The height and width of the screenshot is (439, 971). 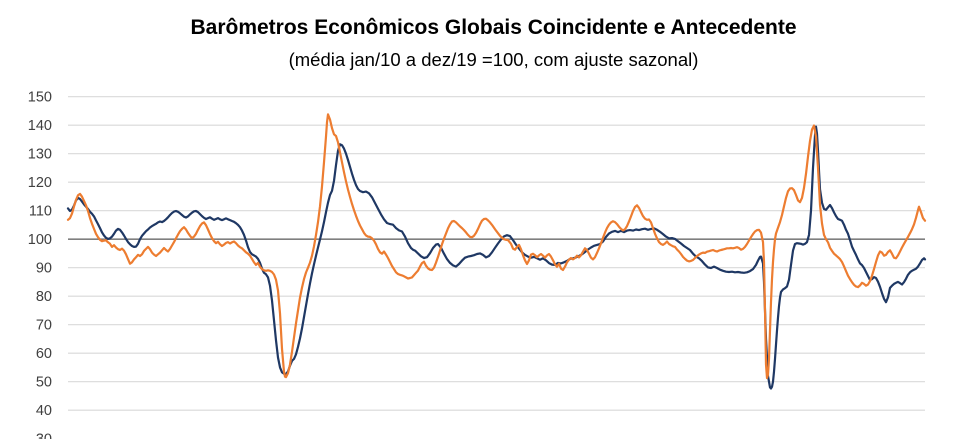 I want to click on y-tick-label-110: 110, so click(x=40, y=212).